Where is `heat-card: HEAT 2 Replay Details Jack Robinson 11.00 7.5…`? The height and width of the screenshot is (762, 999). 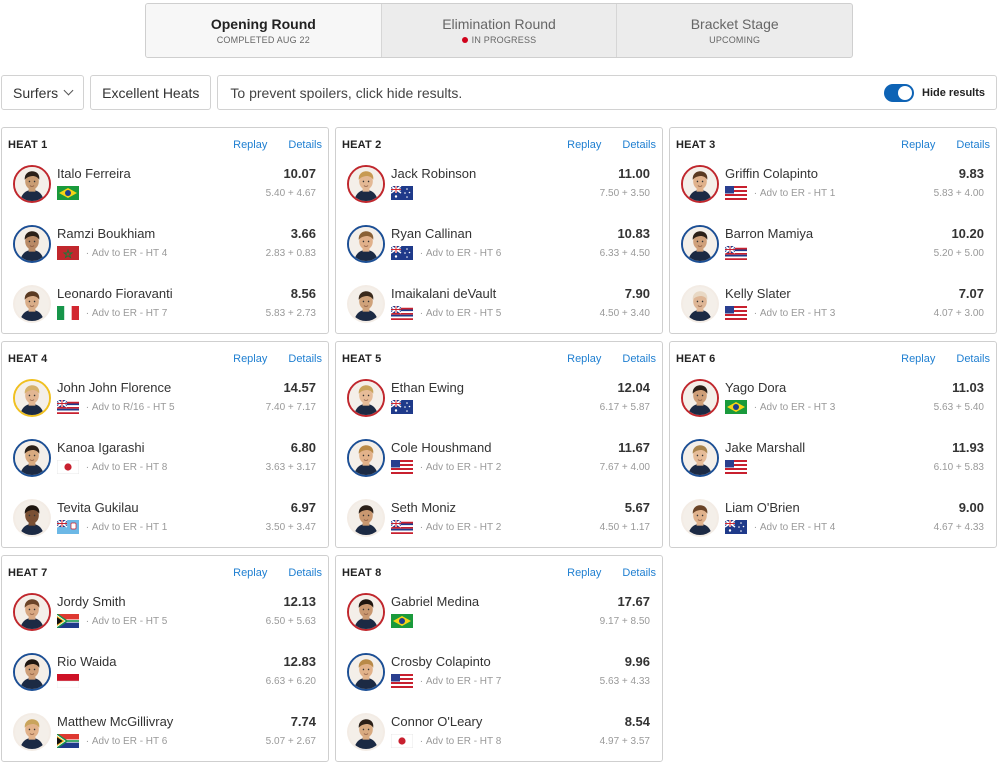
heat-card: HEAT 2 Replay Details Jack Robinson 11.00 7.5… is located at coordinates (499, 230).